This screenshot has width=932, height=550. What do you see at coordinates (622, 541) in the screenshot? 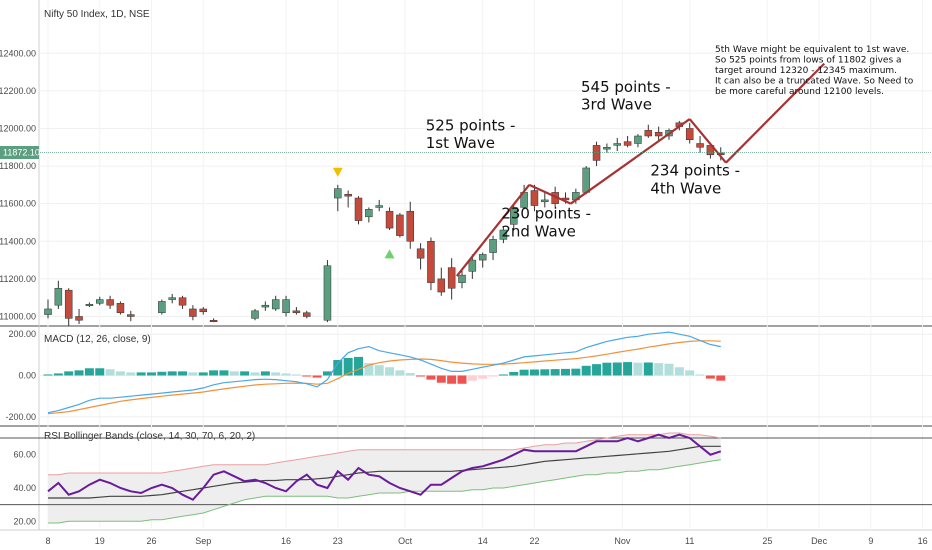
I see `x-tick-label: Nov` at bounding box center [622, 541].